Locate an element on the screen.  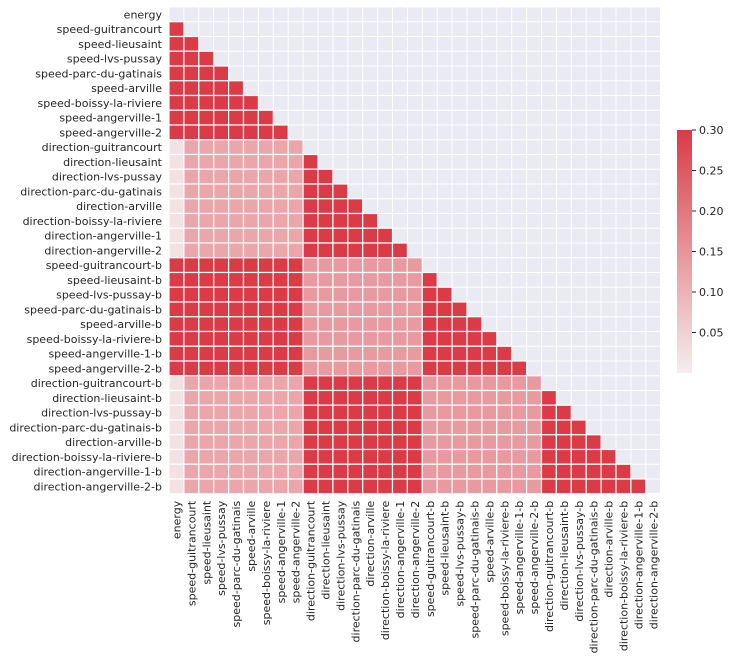
y-tick-label: direction-lieusaint is located at coordinates (113, 162).